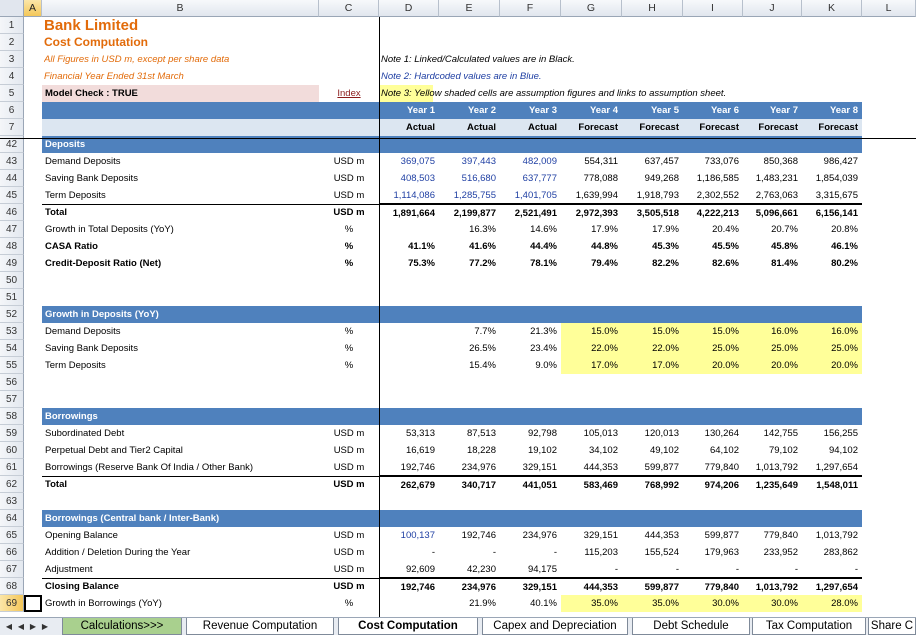 The width and height of the screenshot is (916, 635). What do you see at coordinates (661, 552) in the screenshot?
I see `cell-value: 155,524` at bounding box center [661, 552].